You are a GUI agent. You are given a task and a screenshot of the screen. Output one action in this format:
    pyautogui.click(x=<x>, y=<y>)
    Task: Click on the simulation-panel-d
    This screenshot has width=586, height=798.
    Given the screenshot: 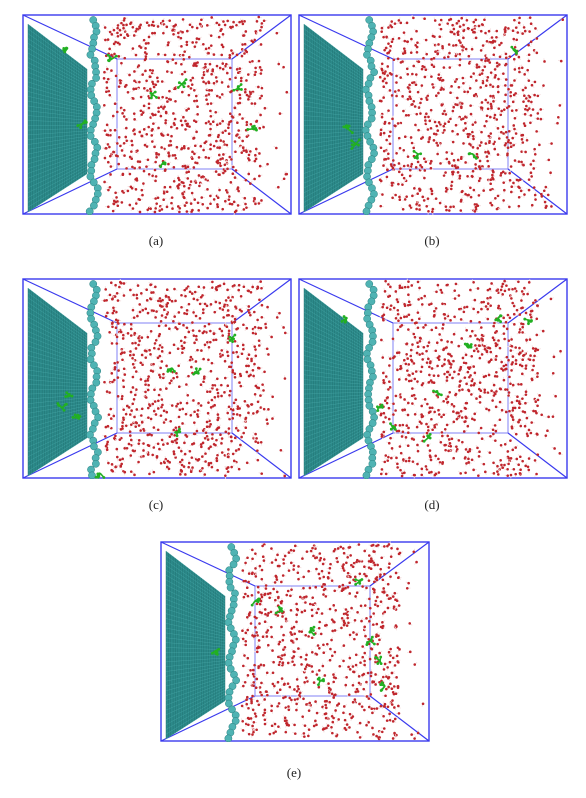 What is the action you would take?
    pyautogui.click(x=433, y=378)
    